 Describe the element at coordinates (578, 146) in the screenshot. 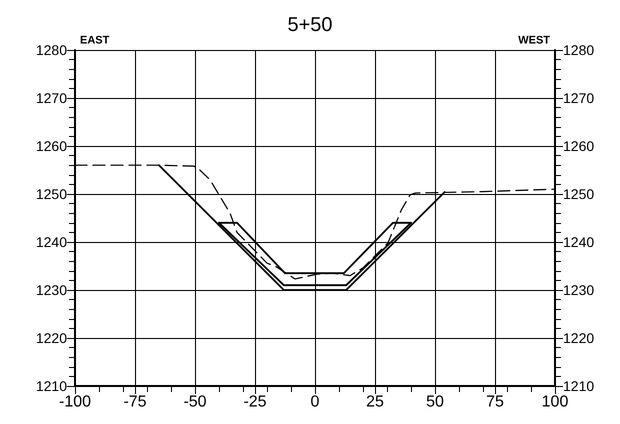

I see `y2-tick-label: 1260` at that location.